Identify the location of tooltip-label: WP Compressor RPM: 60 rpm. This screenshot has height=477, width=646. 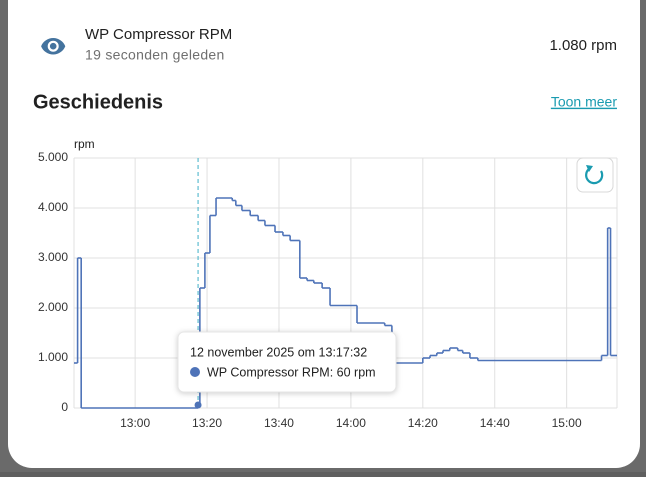
(291, 372).